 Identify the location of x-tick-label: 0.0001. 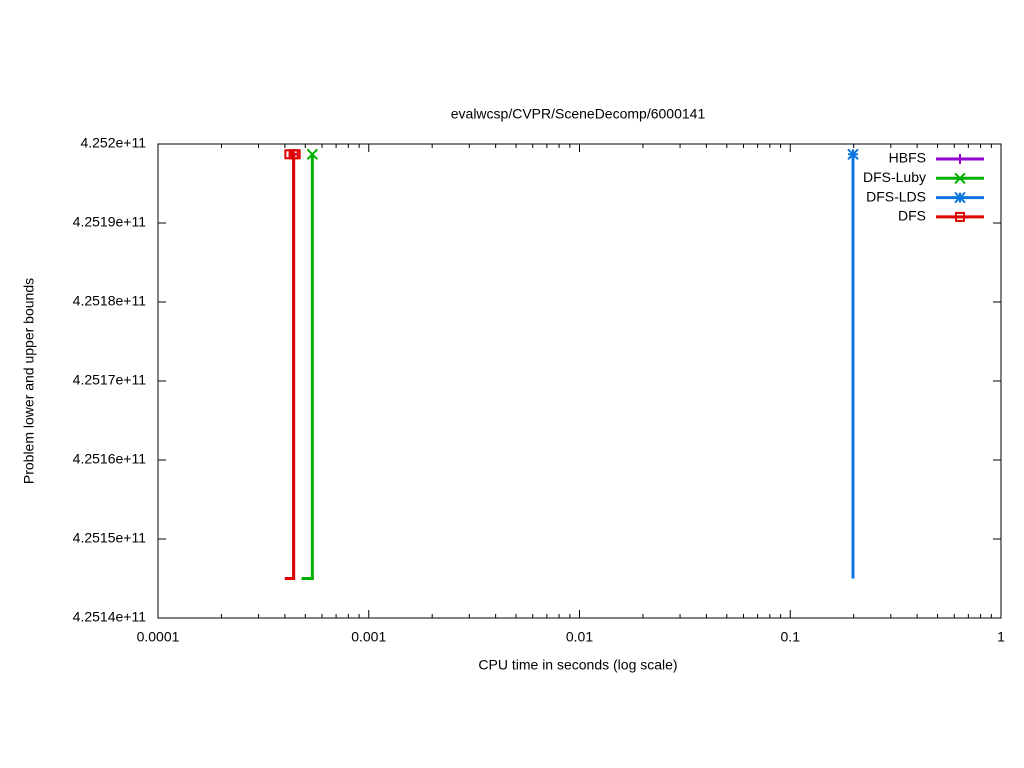
(158, 637).